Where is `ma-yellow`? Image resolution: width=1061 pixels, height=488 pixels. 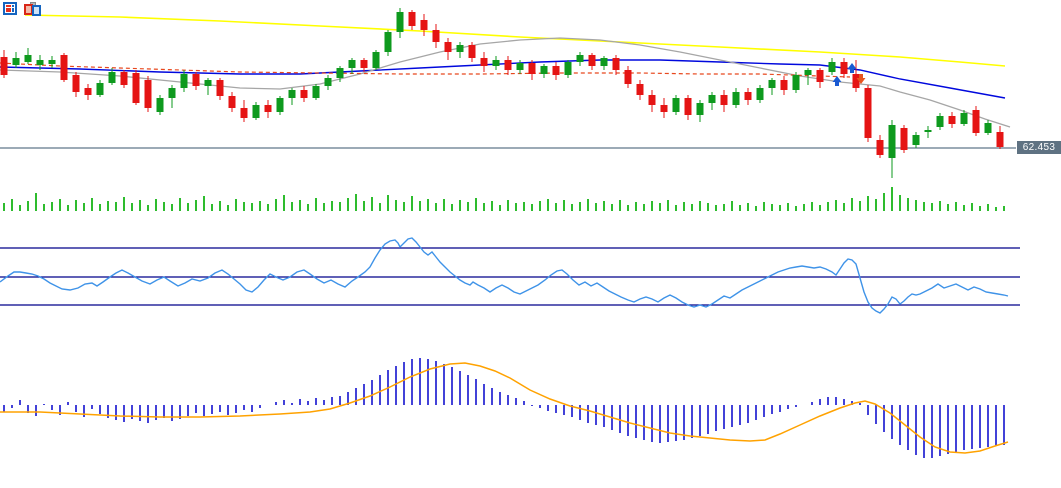 ma-yellow is located at coordinates (515, 40).